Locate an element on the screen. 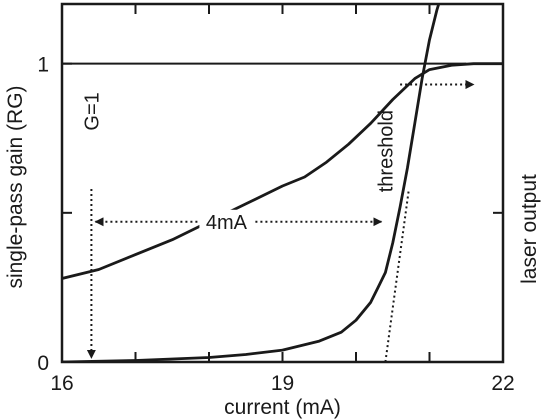  annotation-g-equals-one: G=1 is located at coordinates (92, 111).